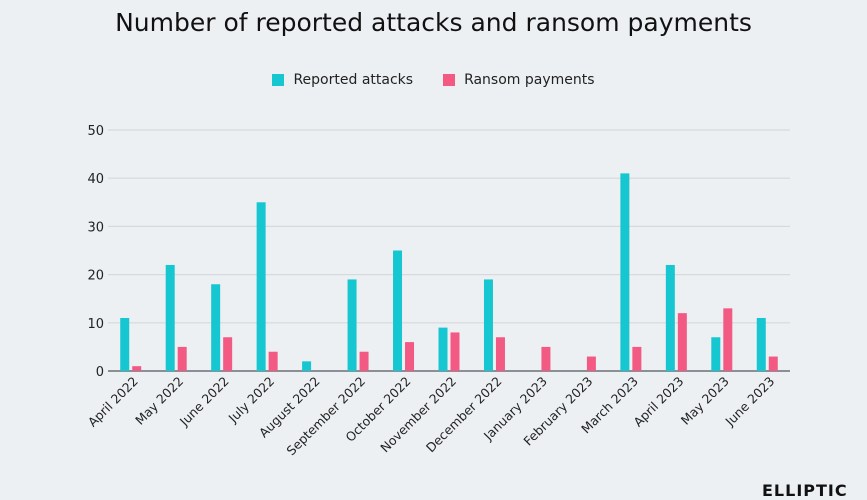  What do you see at coordinates (750, 402) in the screenshot?
I see `x-tick-label: June 2023` at bounding box center [750, 402].